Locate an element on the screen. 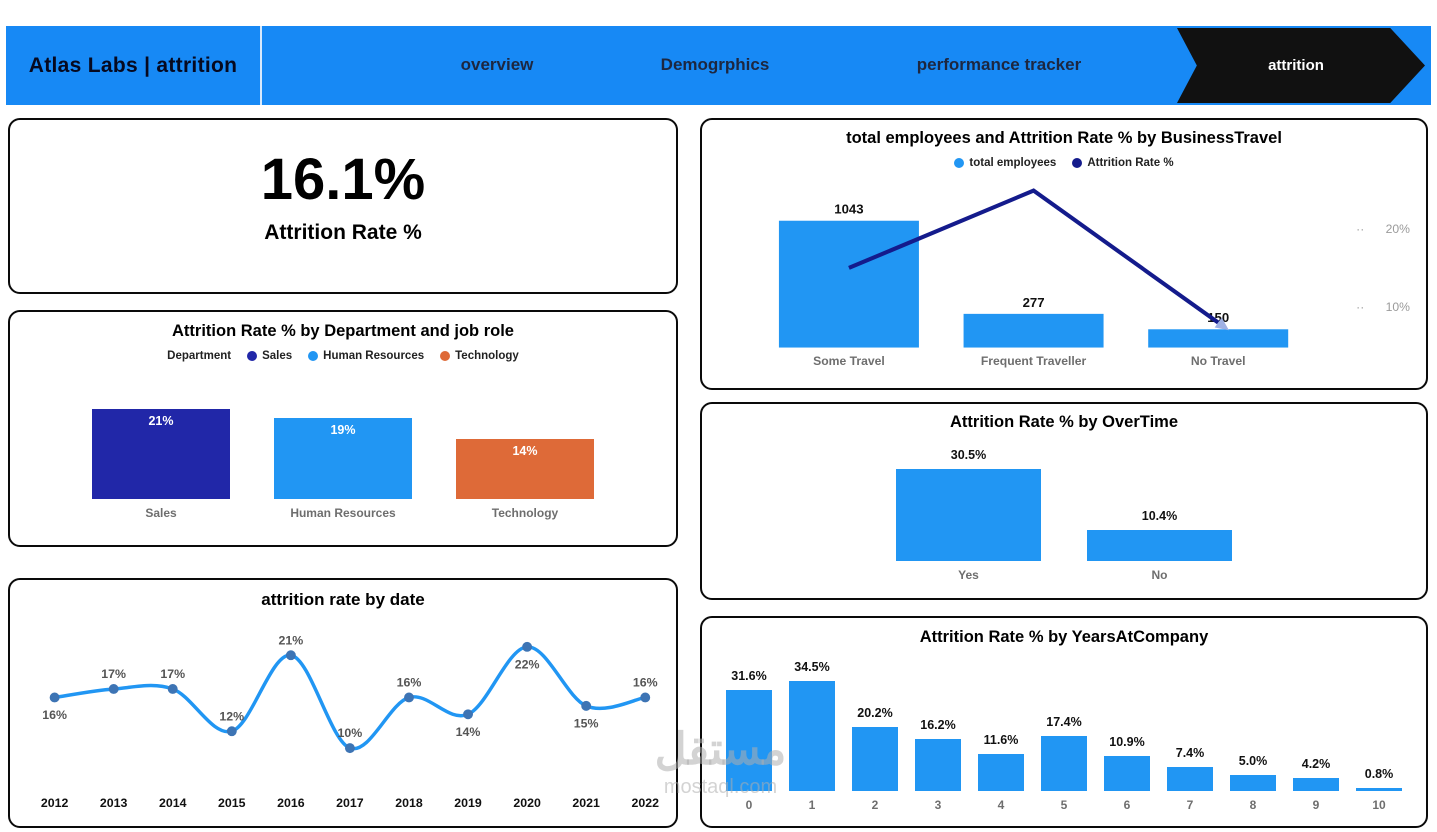 This screenshot has height=832, width=1437. chart-title: attrition rate by date is located at coordinates (343, 599).